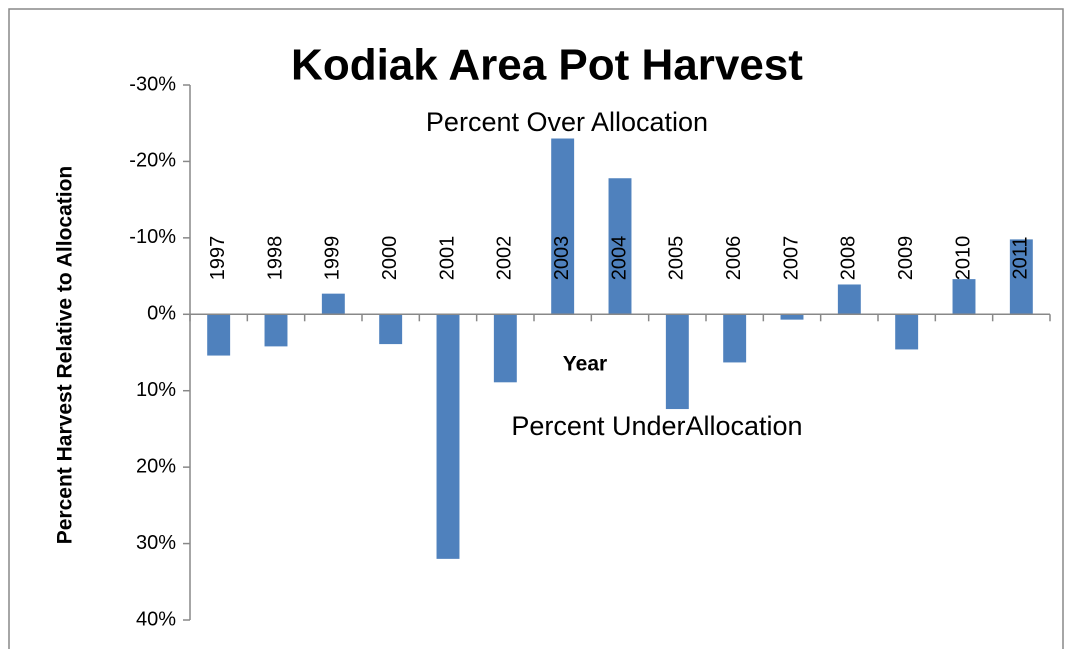  What do you see at coordinates (547, 65) in the screenshot?
I see `chart-title: Kodiak Area Pot Harvest` at bounding box center [547, 65].